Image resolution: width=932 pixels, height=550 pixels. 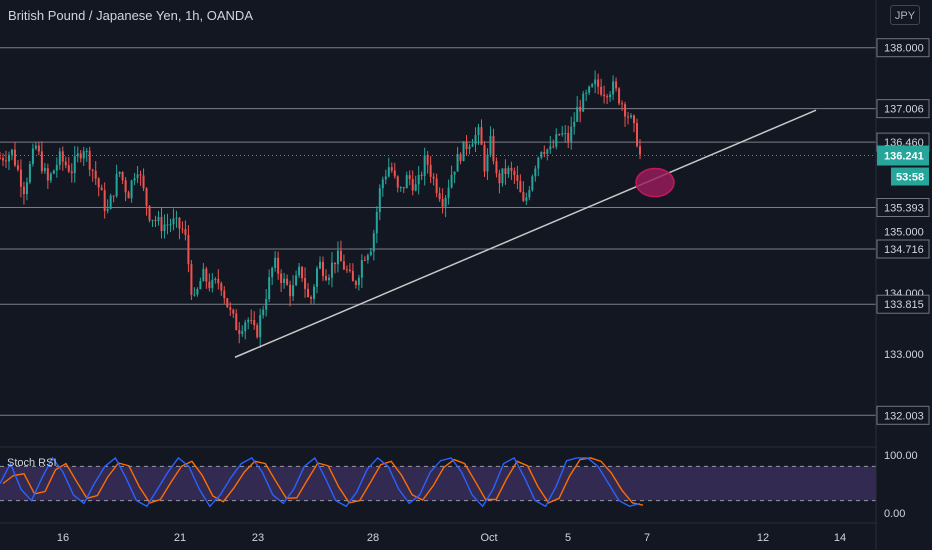 What do you see at coordinates (905, 15) in the screenshot?
I see `currency-button: JPY` at bounding box center [905, 15].